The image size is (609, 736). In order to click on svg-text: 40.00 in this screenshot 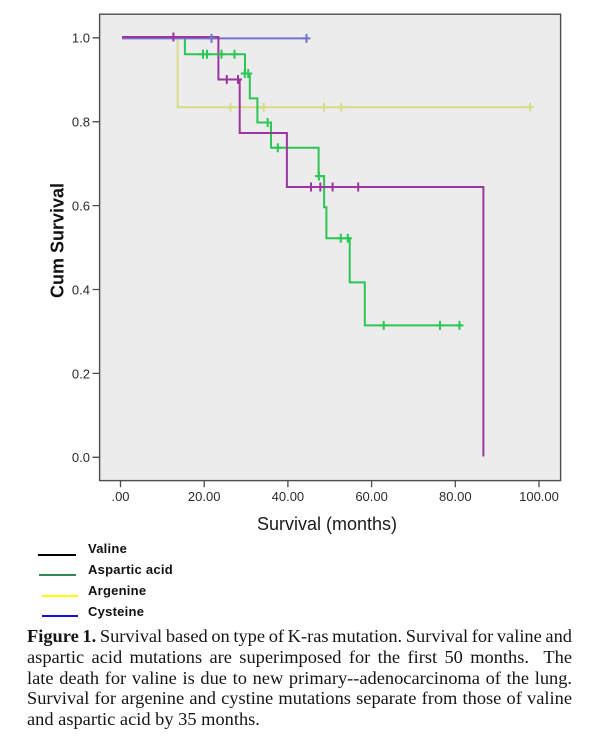, I will do `click(288, 496)`.